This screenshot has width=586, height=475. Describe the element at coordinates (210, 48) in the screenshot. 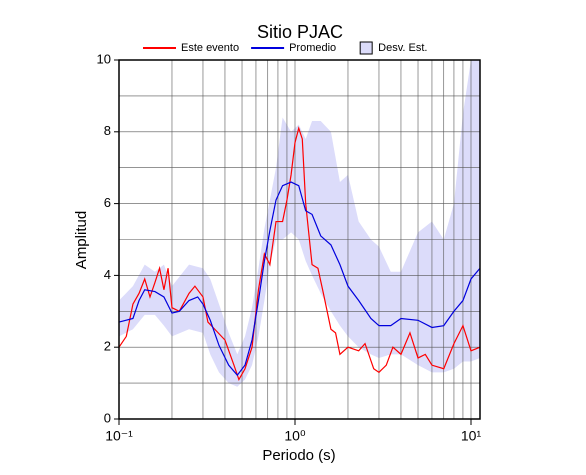

I see `legend-label: Este evento` at that location.